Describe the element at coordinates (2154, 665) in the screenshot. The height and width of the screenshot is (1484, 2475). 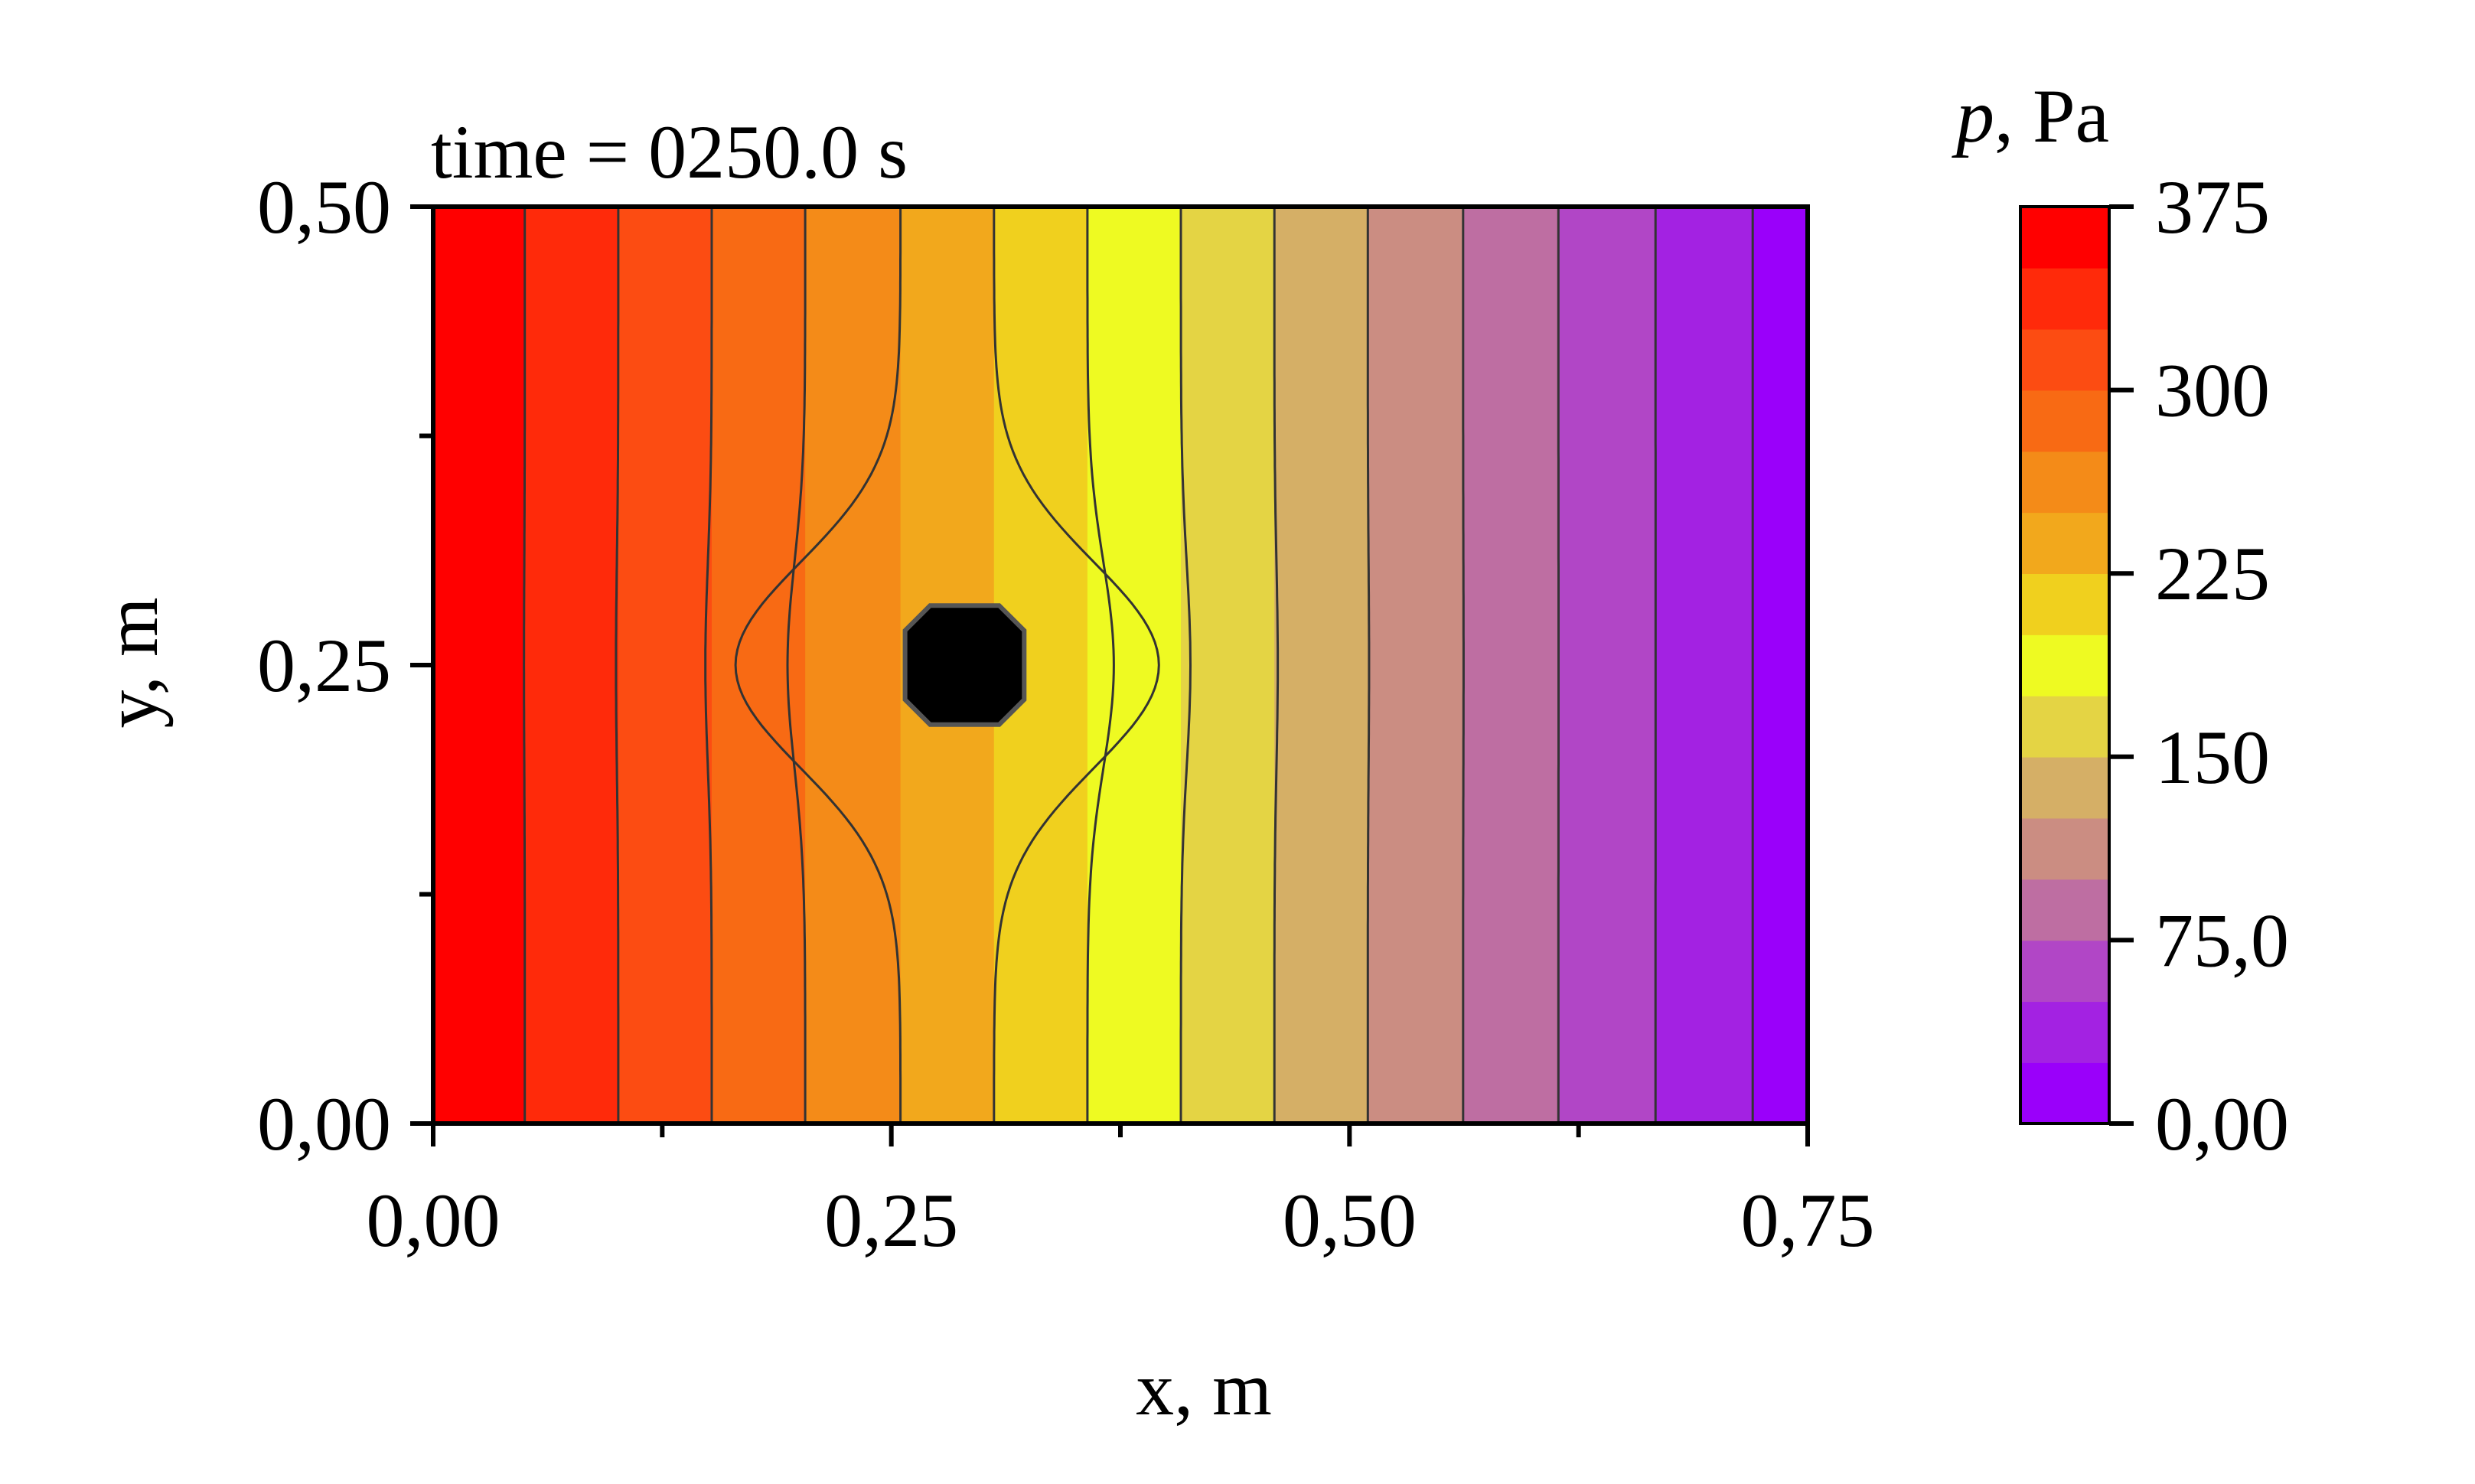
I see `colorbar: 375 300 225 150 75,0 0,00` at that location.